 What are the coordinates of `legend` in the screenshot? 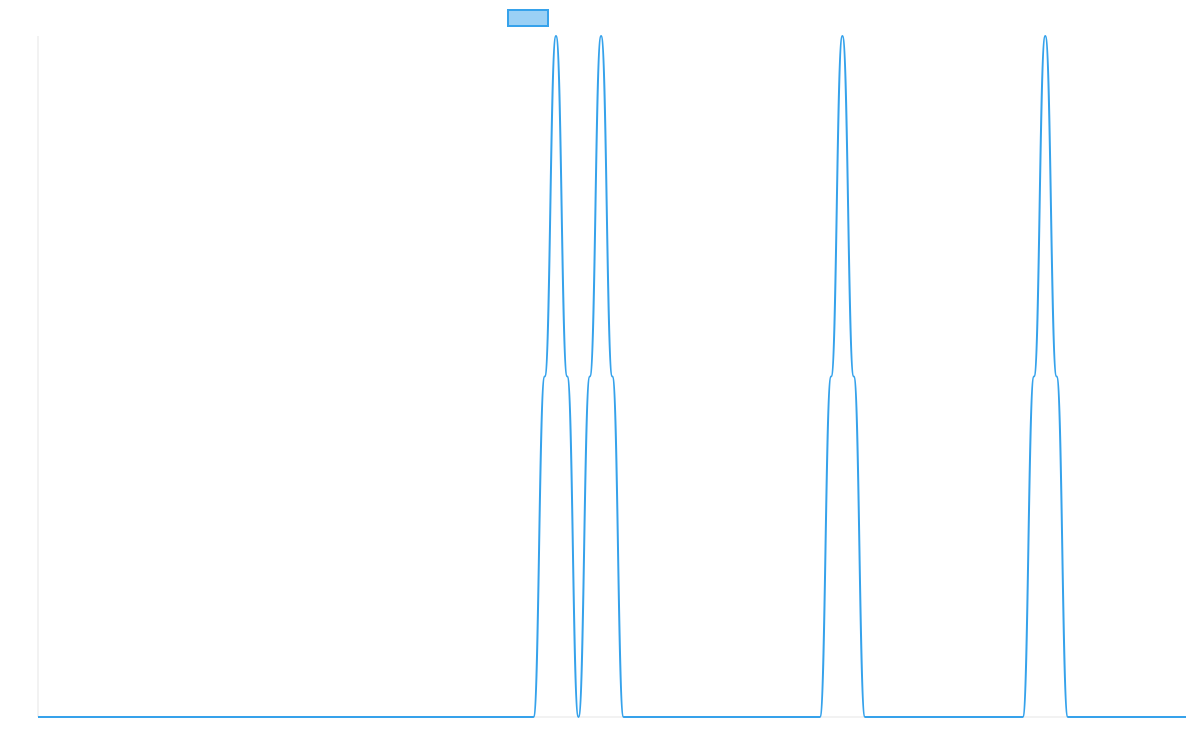 It's located at (528, 18).